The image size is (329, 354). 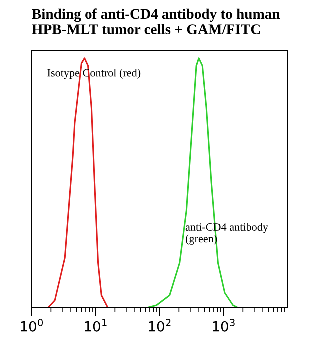 I want to click on chart-title: Binding of anti-CD4 antibody to human HPB-MLT tumor cells + GAM/FITC, so click(x=156, y=21).